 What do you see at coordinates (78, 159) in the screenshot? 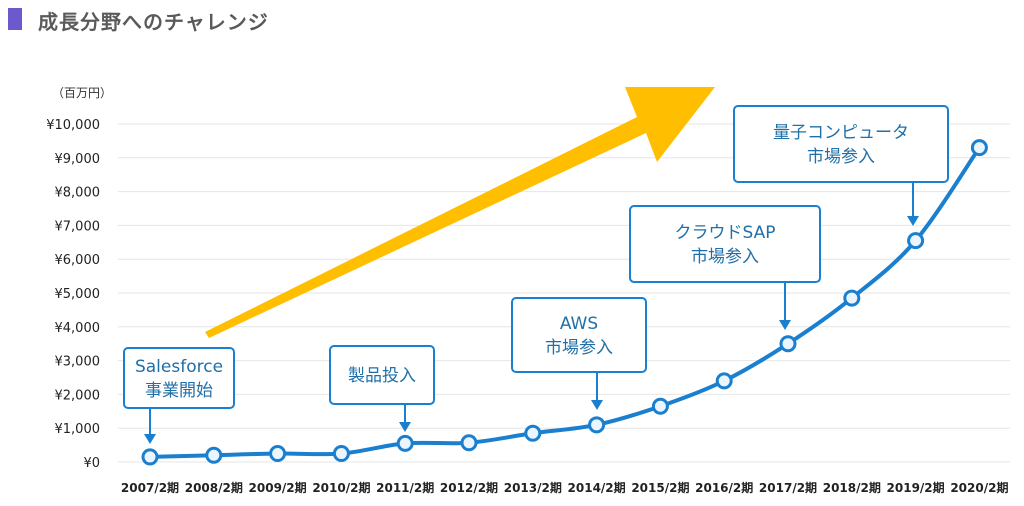
I see `y-tick-label: ¥9,000` at bounding box center [78, 159].